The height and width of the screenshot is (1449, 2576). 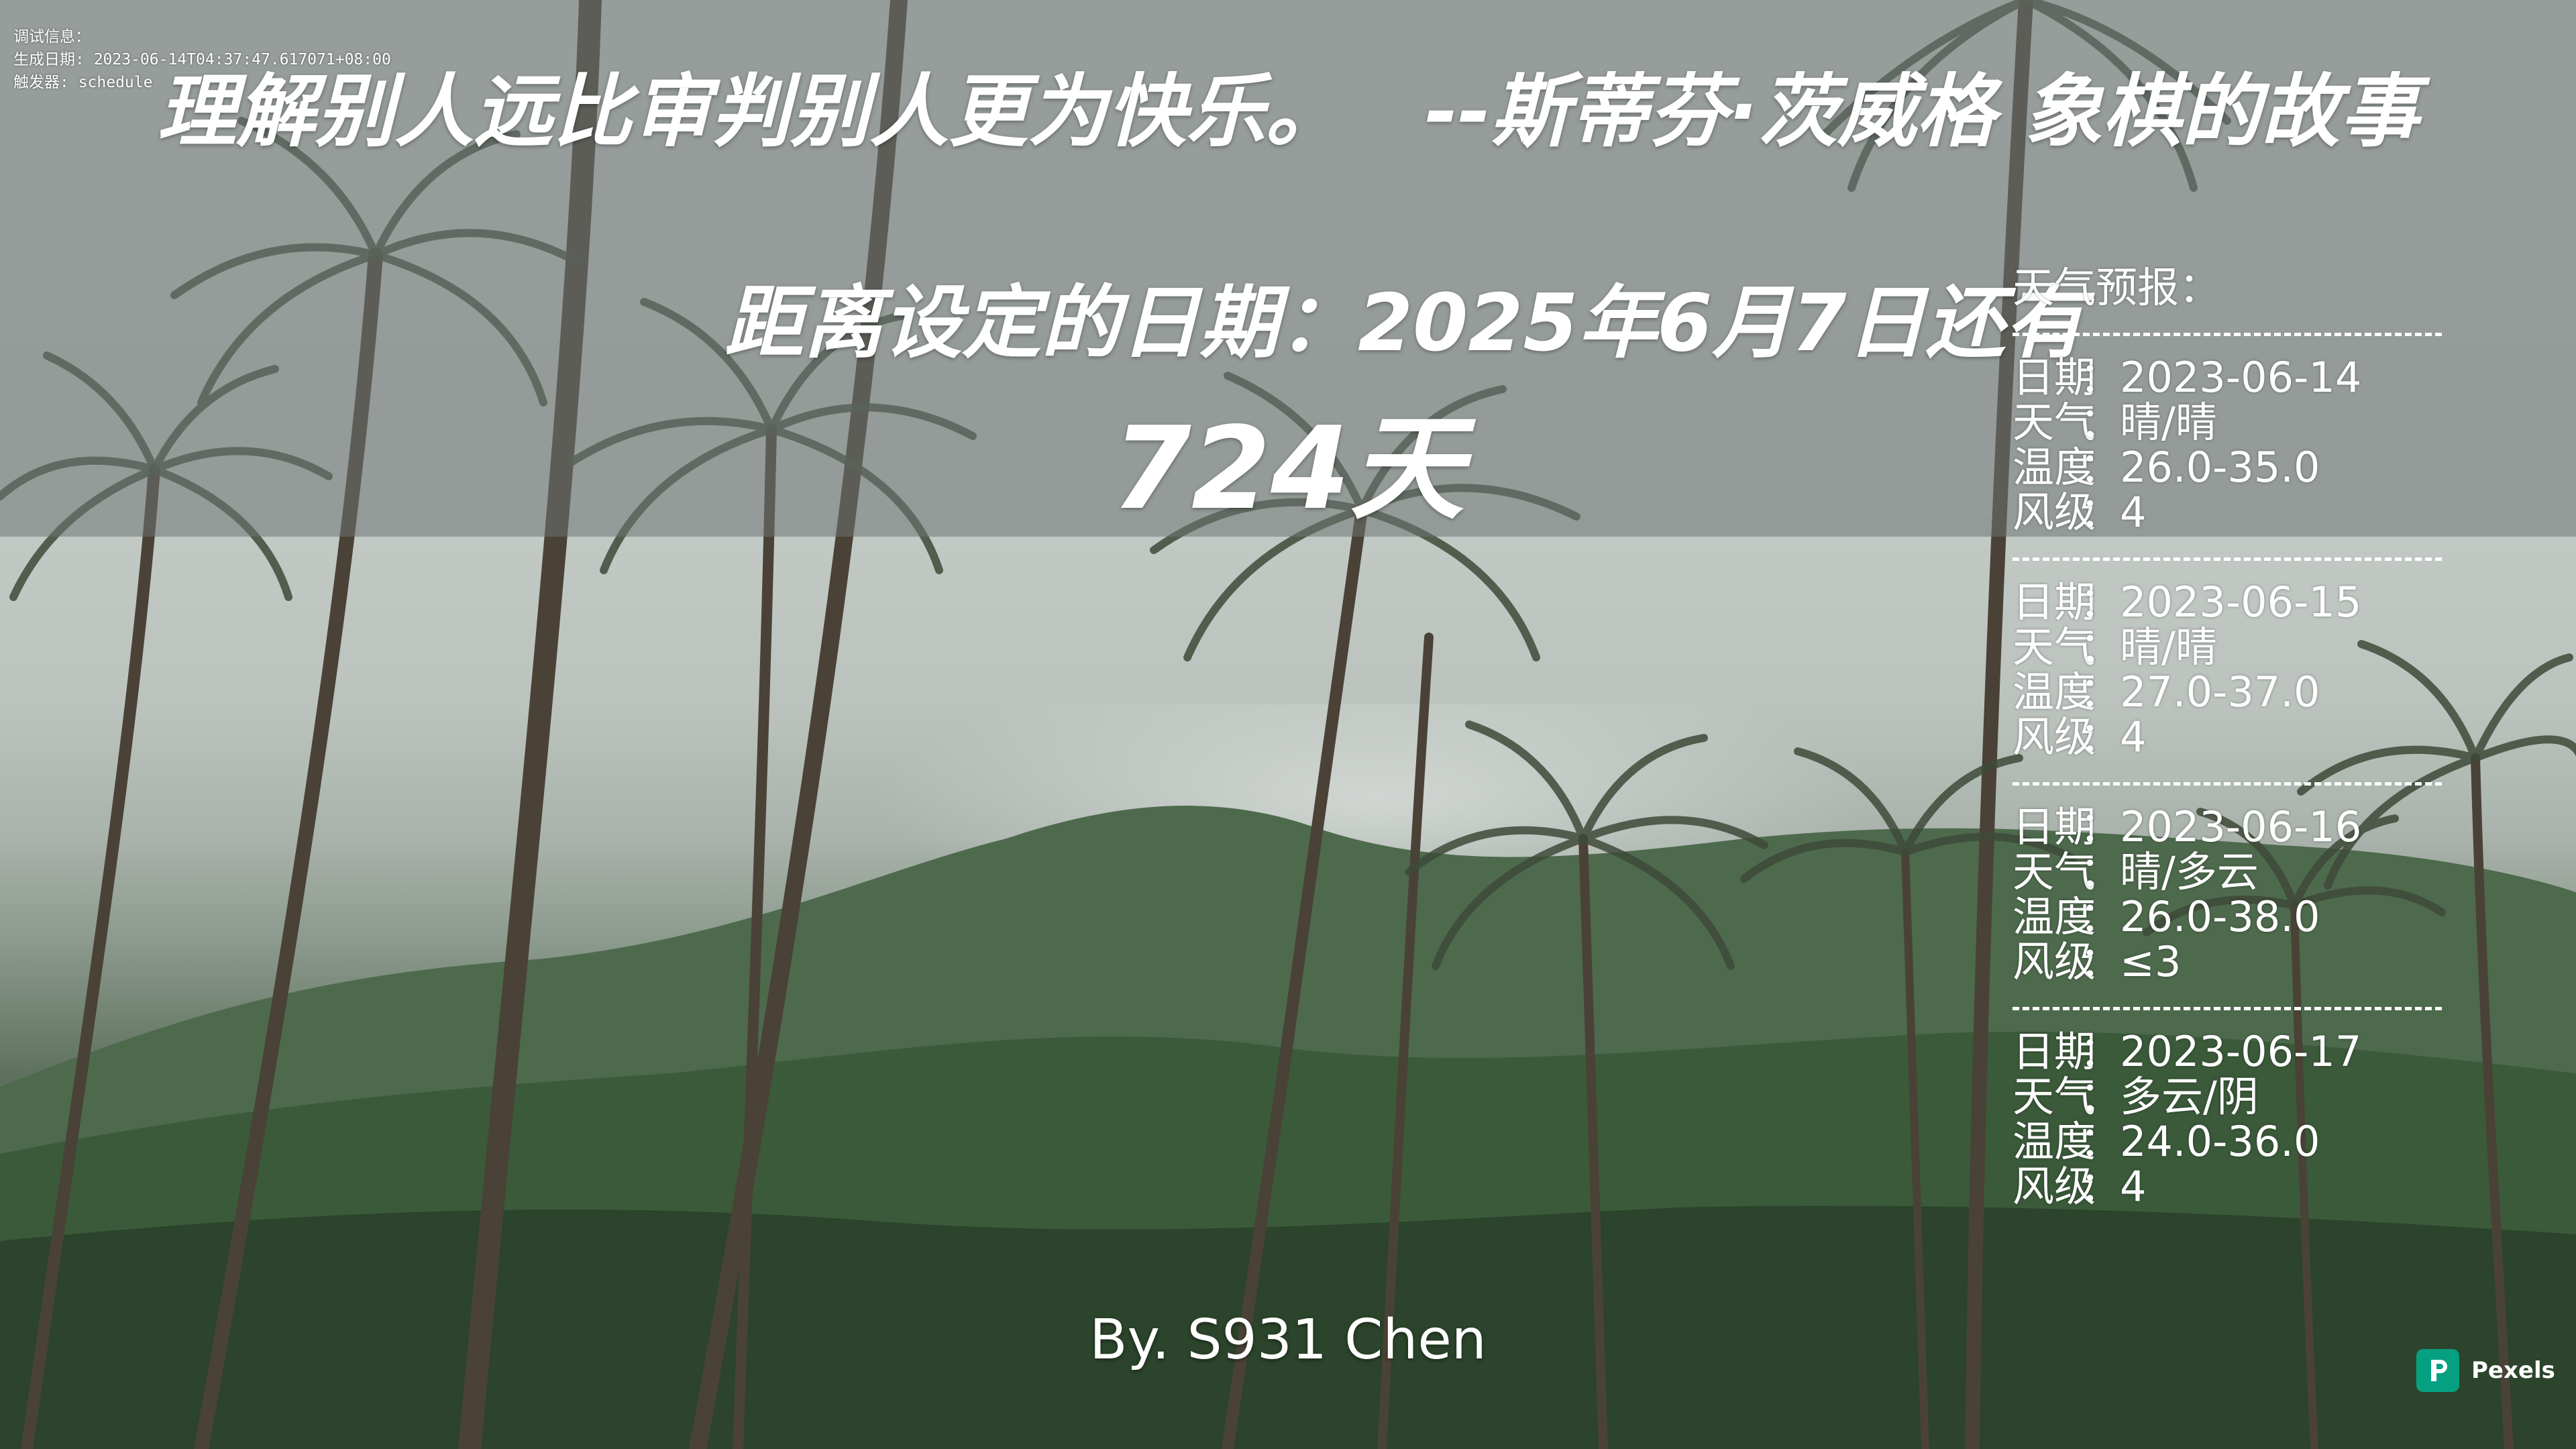 What do you see at coordinates (1288, 468) in the screenshot?
I see `countdown-days: 724天` at bounding box center [1288, 468].